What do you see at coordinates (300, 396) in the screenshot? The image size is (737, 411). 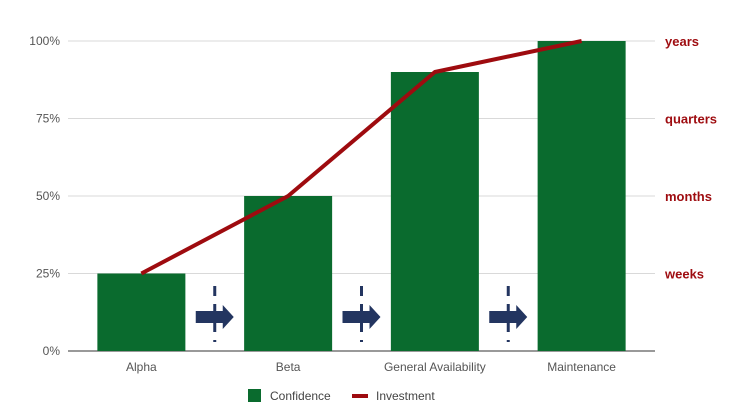 I see `legend-label: Confidence` at bounding box center [300, 396].